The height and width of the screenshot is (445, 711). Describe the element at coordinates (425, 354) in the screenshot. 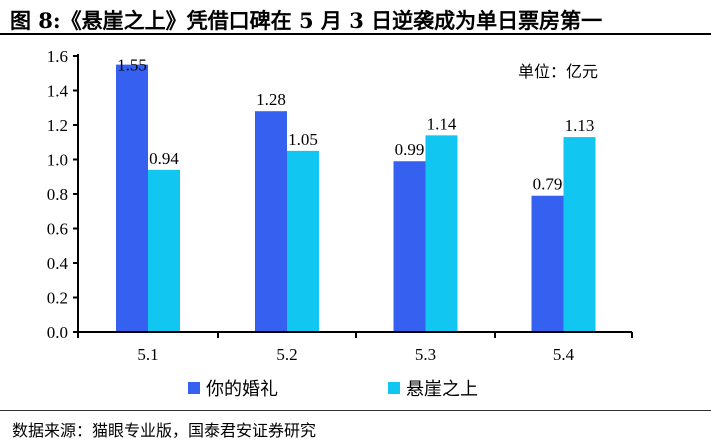

I see `x-tick-label: 5.3` at that location.